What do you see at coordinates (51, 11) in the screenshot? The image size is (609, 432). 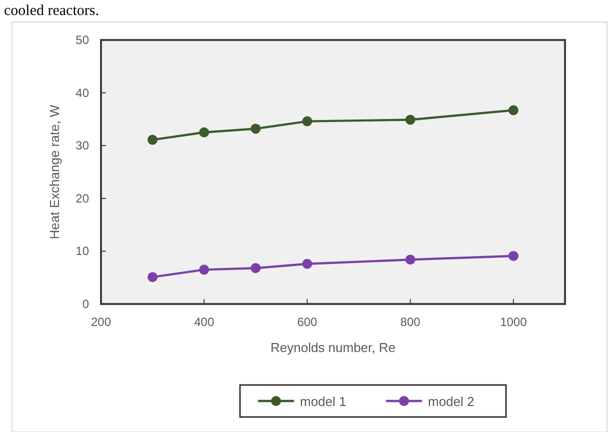 I see `text: cooled reactors.` at bounding box center [51, 11].